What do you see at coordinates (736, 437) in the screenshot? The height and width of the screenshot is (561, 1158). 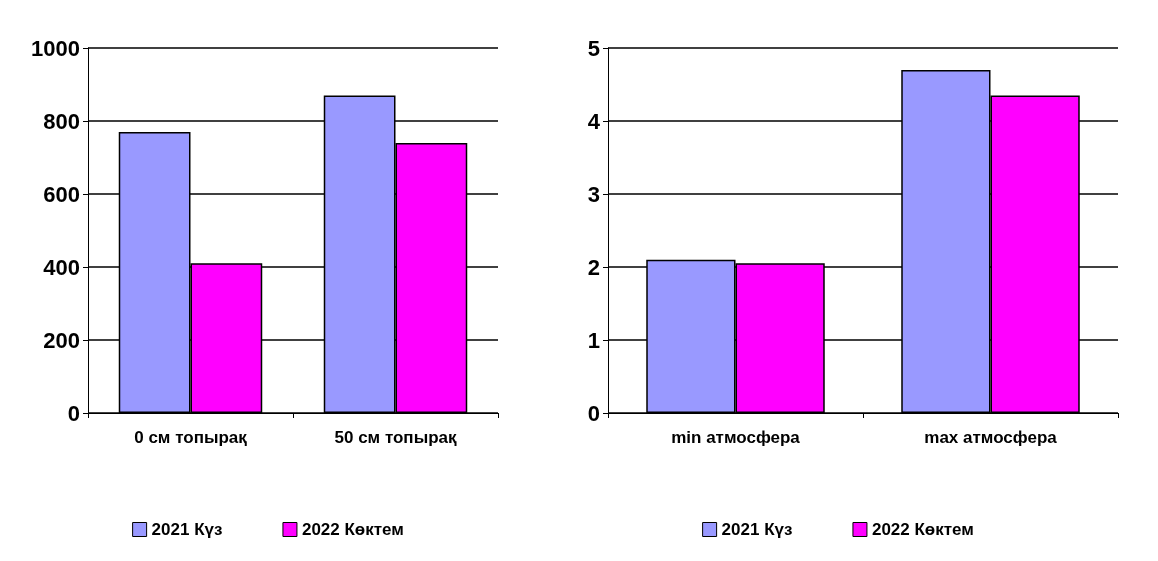 I see `x-tick-label: min атмосфера` at bounding box center [736, 437].